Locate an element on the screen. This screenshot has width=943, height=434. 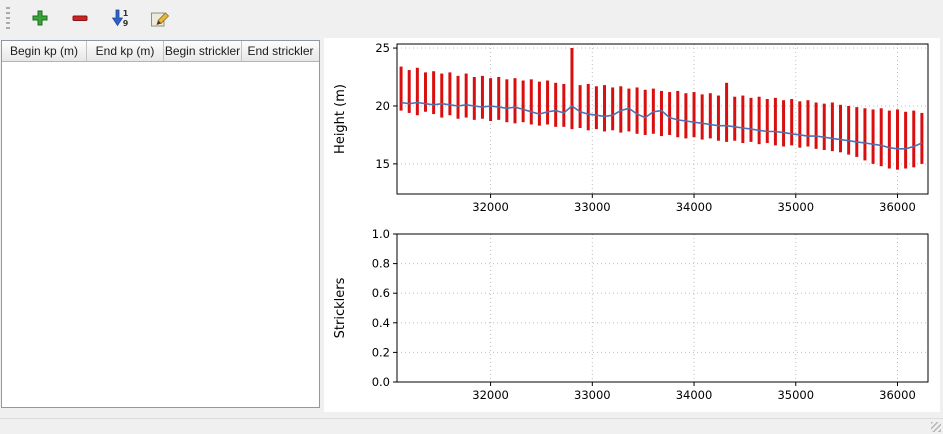
svg-text: Height (m) is located at coordinates (340, 119).